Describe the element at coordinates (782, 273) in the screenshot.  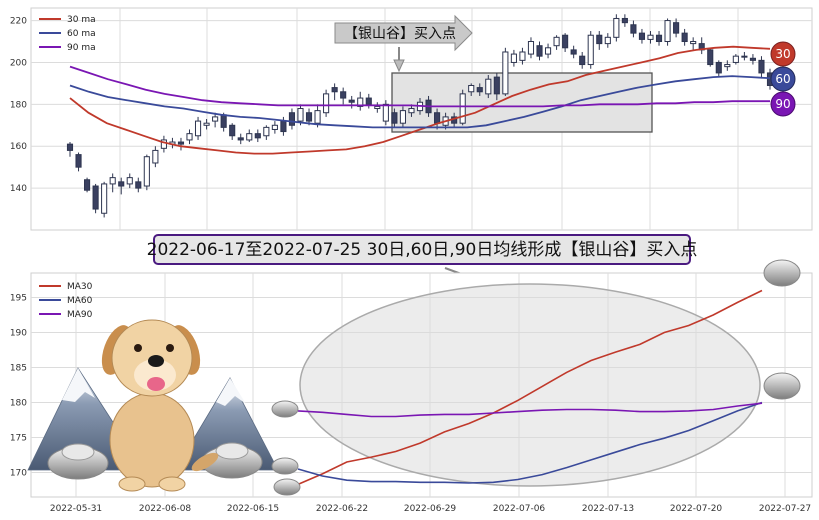
I see `ingot-end-ma30` at that location.